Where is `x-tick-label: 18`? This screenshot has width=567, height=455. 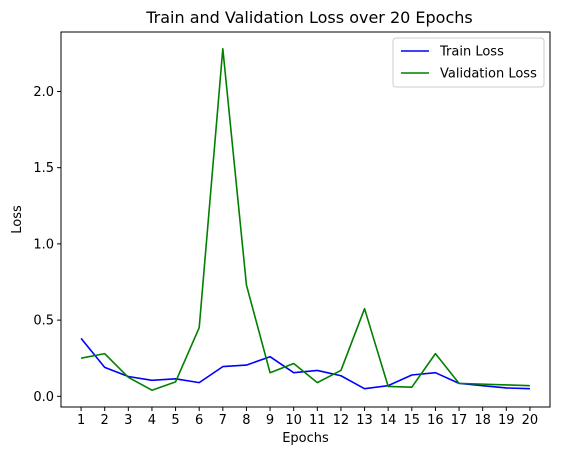 x-tick-label: 18 is located at coordinates (482, 420).